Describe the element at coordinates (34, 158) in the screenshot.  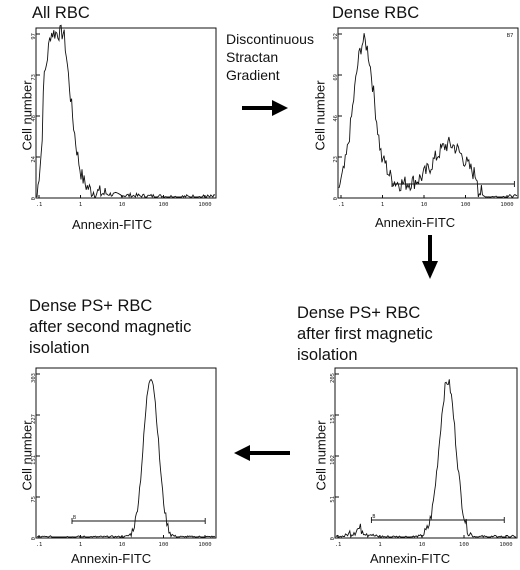
I see `y-tick-label: 24` at that location.